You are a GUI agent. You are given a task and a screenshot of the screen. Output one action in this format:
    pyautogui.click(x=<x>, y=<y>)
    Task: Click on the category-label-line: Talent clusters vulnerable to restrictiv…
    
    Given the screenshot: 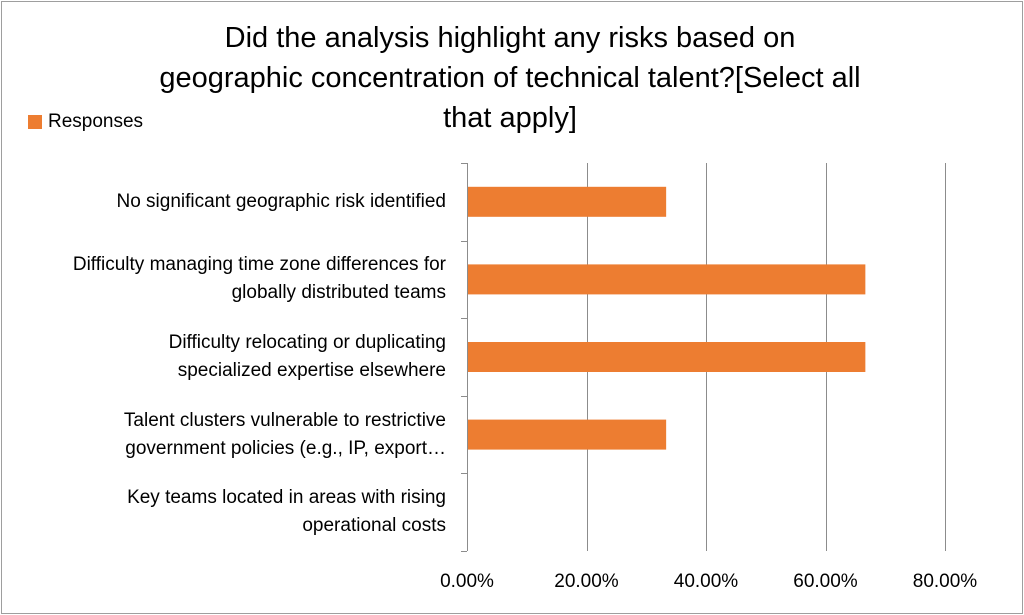 What is the action you would take?
    pyautogui.click(x=284, y=420)
    